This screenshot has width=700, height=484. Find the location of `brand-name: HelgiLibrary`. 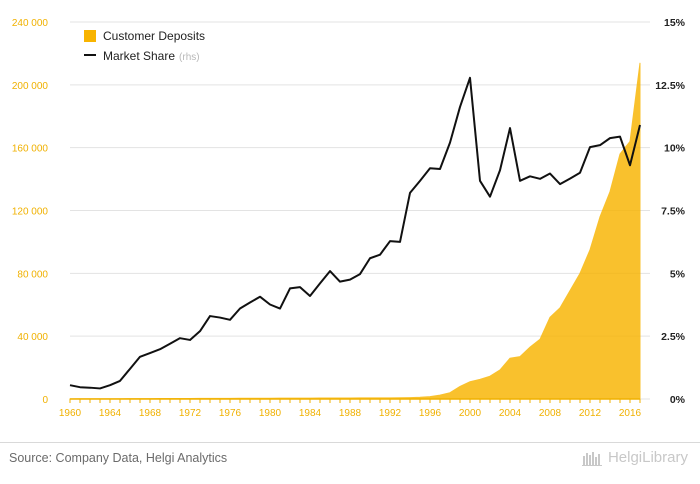

brand-name: HelgiLibrary is located at coordinates (648, 457).